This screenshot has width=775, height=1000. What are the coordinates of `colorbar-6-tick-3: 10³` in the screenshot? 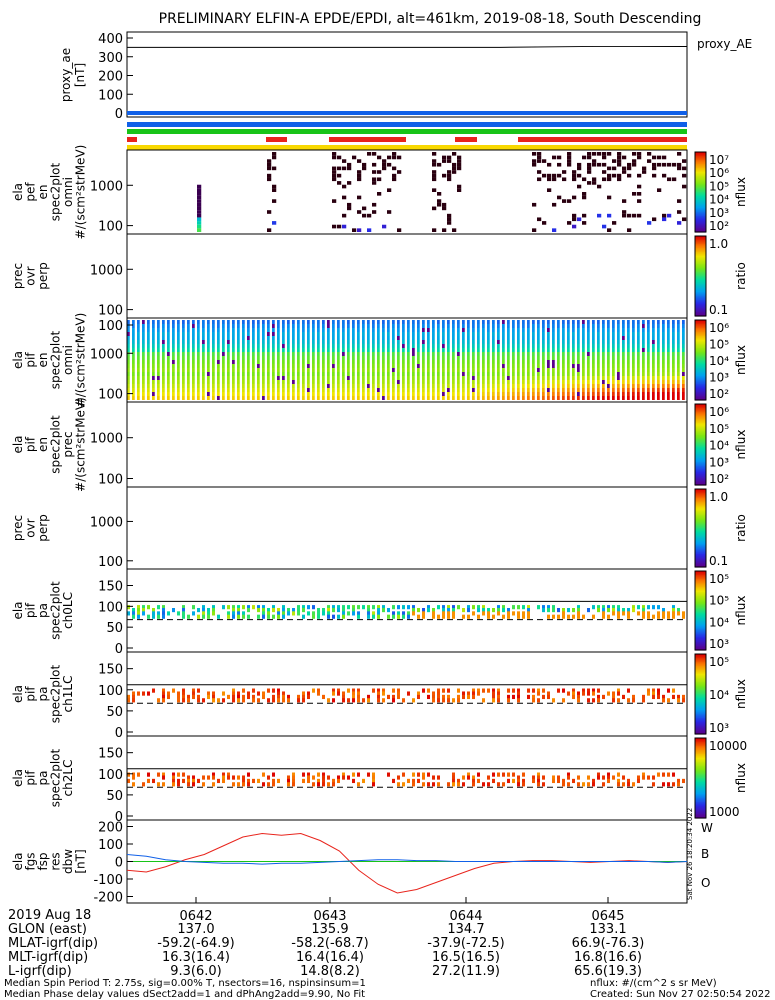 It's located at (719, 644).